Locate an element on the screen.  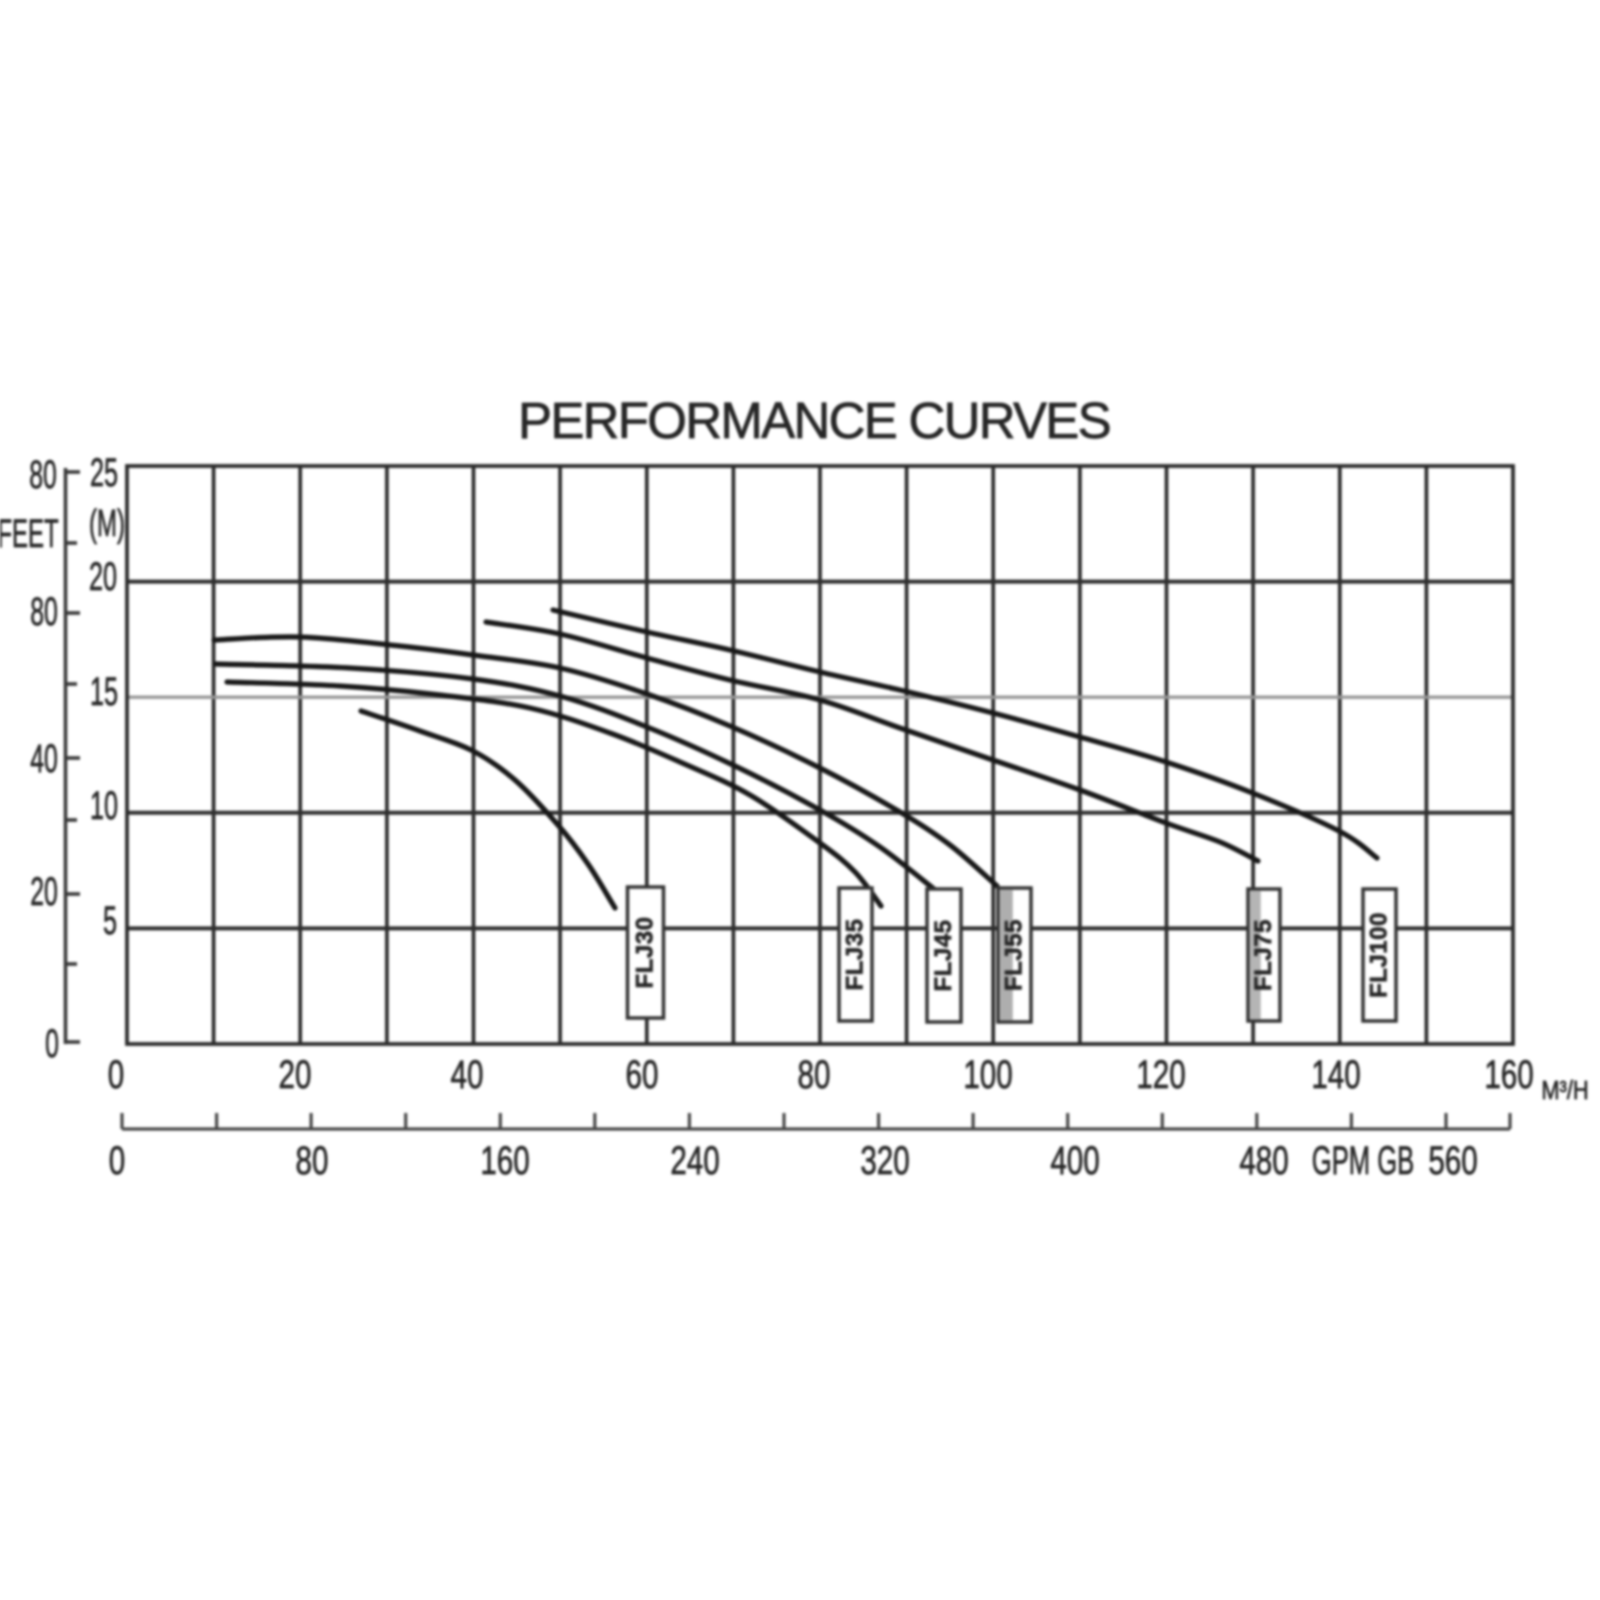
svg-text: FLJ35 is located at coordinates (855, 955).